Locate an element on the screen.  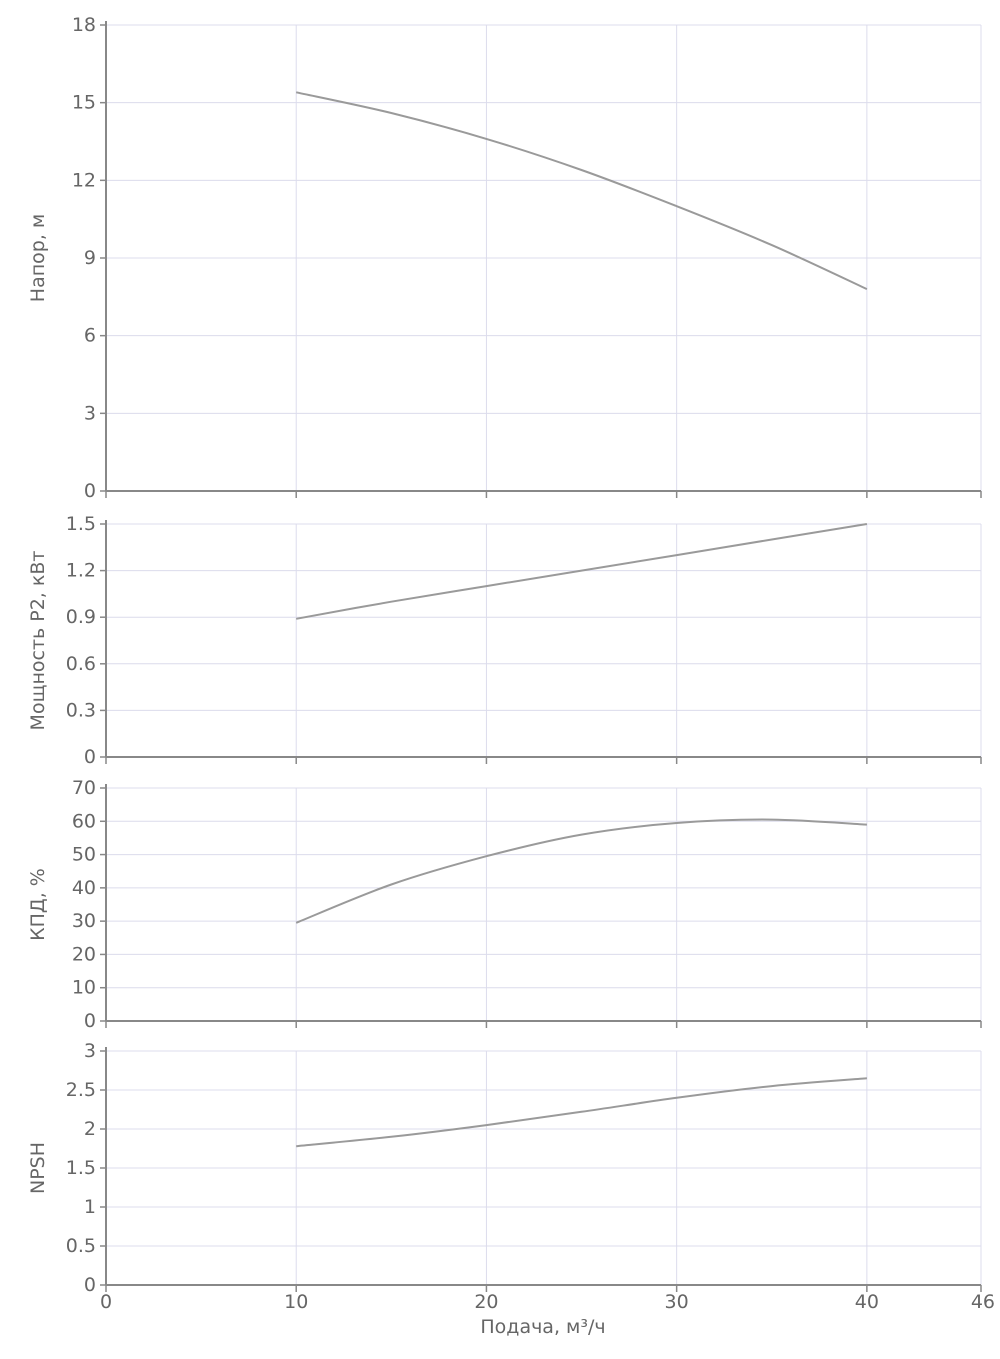
y-tick-label: 12 is located at coordinates (84, 180).